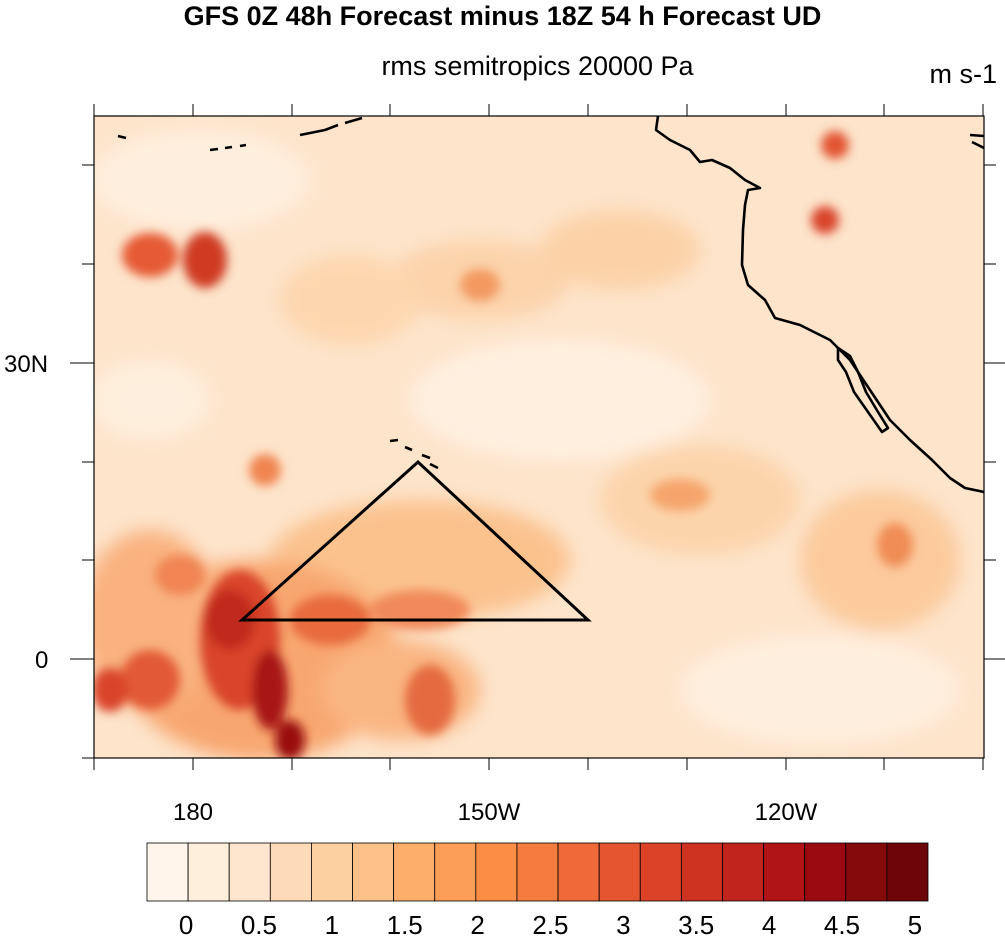 The width and height of the screenshot is (1005, 944). Describe the element at coordinates (259, 925) in the screenshot. I see `colorbar-tick-label: 0.5` at that location.